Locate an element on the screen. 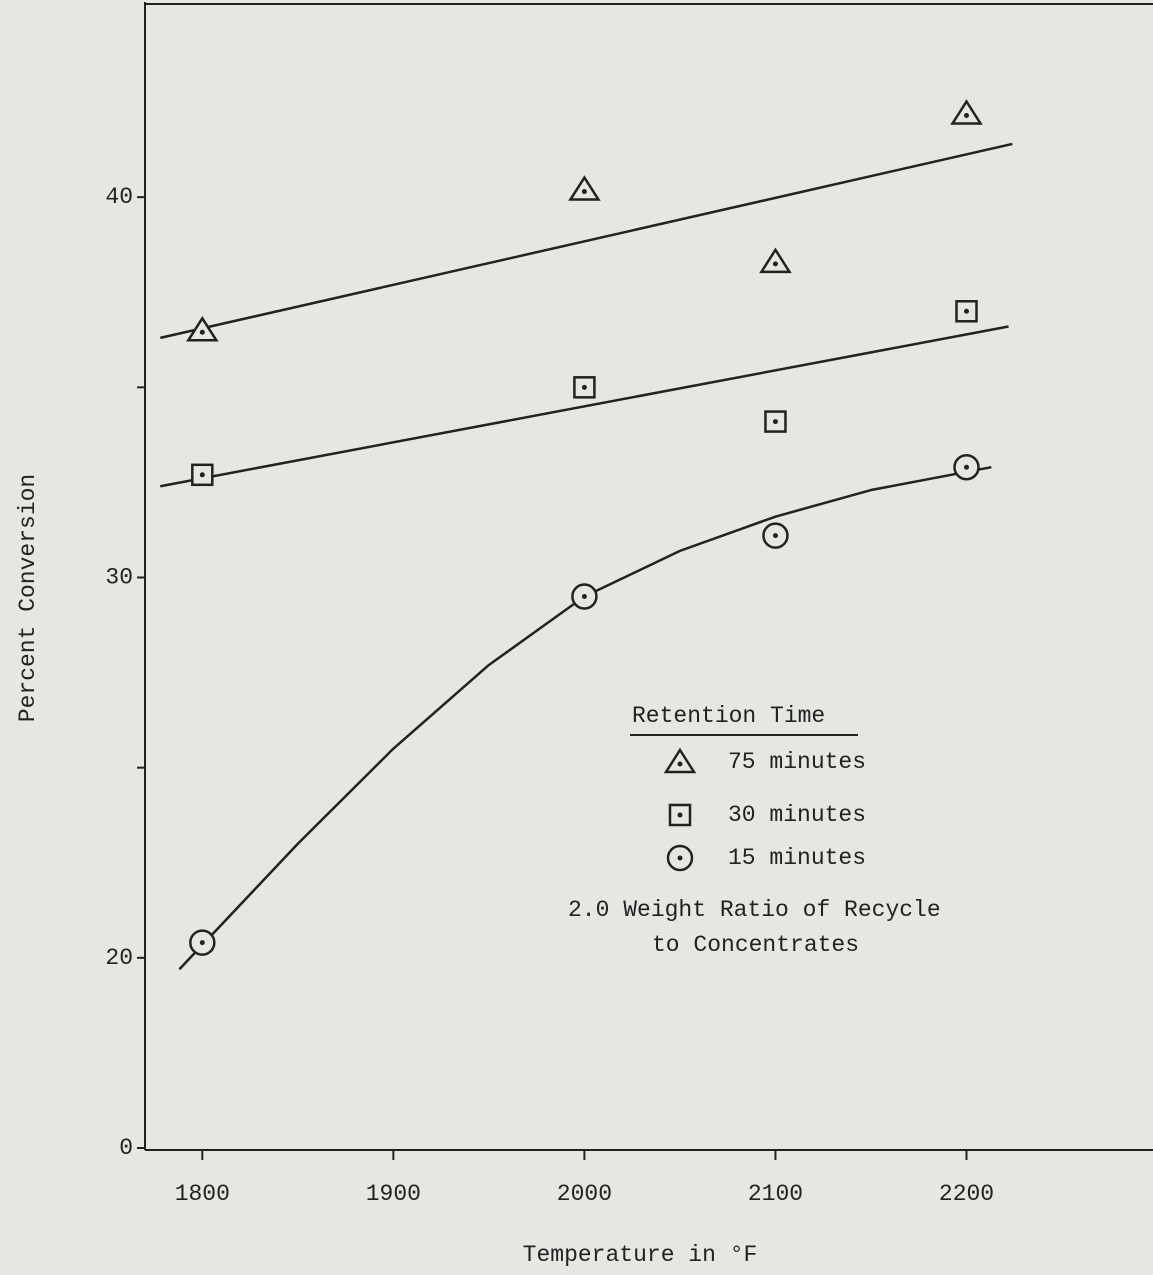  x-tick-label: 2100 is located at coordinates (775, 1194).